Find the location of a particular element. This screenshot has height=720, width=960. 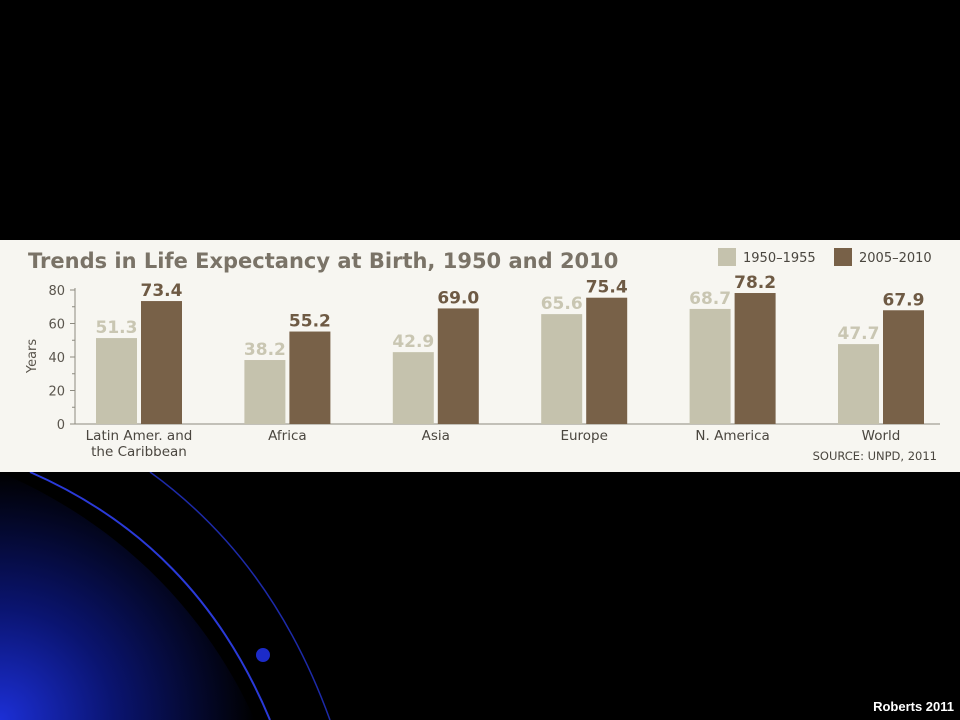

legend-swatch-2005 is located at coordinates (843, 257).